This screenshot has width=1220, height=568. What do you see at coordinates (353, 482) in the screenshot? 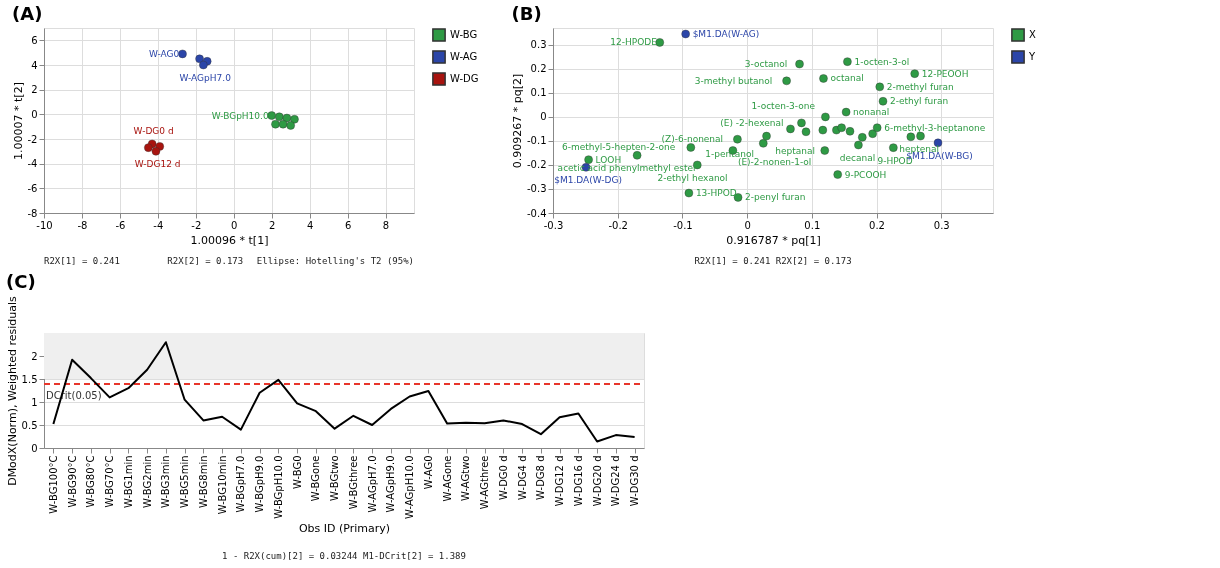
I see `x-tick-label: W-BGthree` at bounding box center [353, 482].